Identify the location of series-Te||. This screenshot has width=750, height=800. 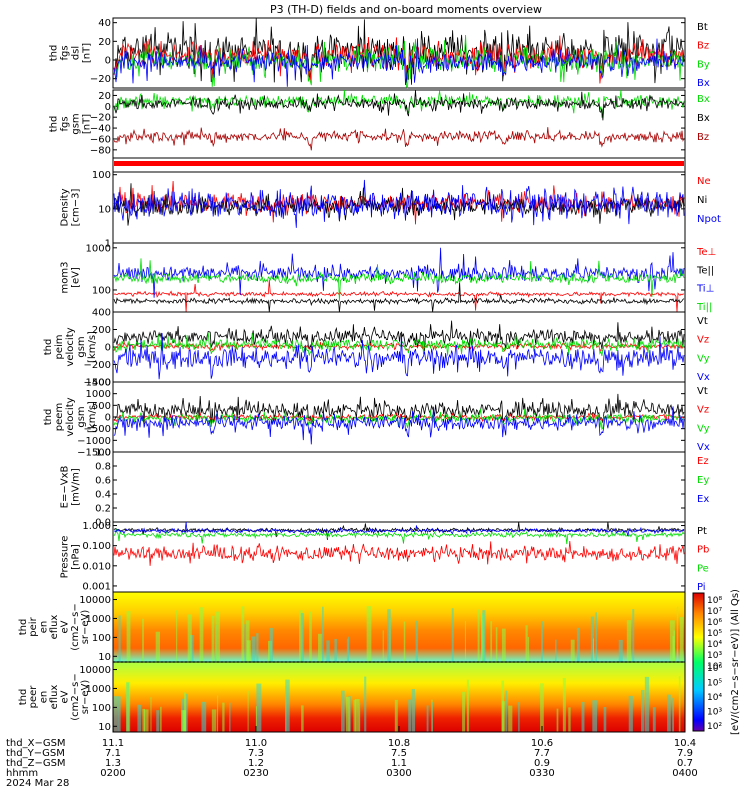
(399, 297).